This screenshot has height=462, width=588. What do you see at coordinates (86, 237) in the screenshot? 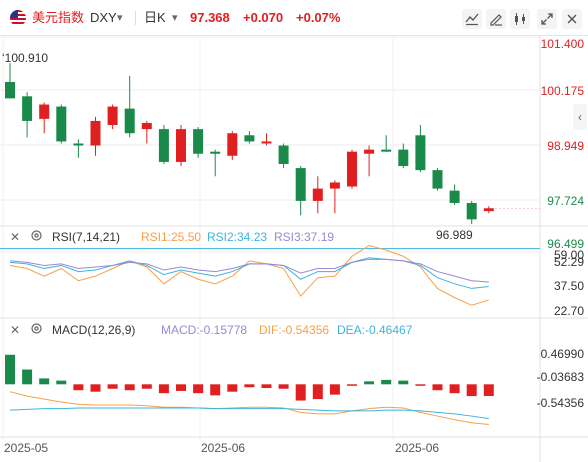
I see `rsi-title: RSI(7,14,21)` at bounding box center [86, 237].